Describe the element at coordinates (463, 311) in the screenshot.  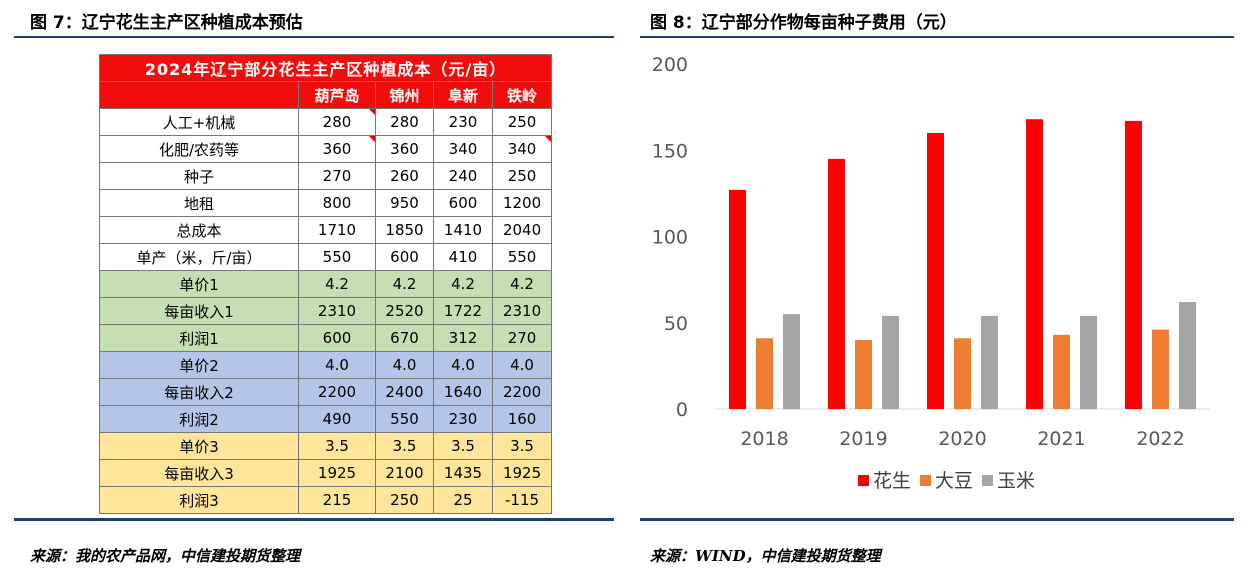
I see `table-cell: 1722` at that location.